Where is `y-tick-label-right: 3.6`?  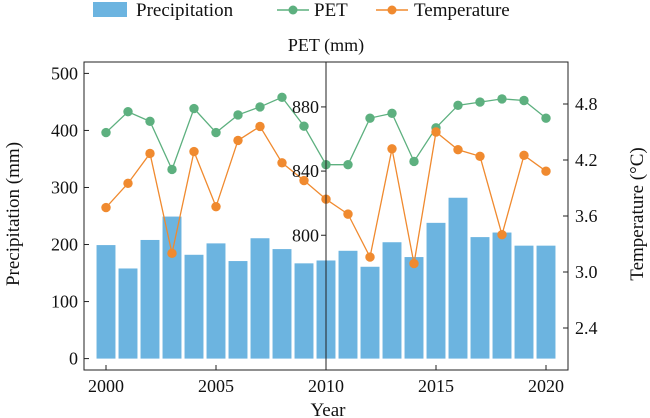
y-tick-label-right: 3.6 is located at coordinates (586, 216).